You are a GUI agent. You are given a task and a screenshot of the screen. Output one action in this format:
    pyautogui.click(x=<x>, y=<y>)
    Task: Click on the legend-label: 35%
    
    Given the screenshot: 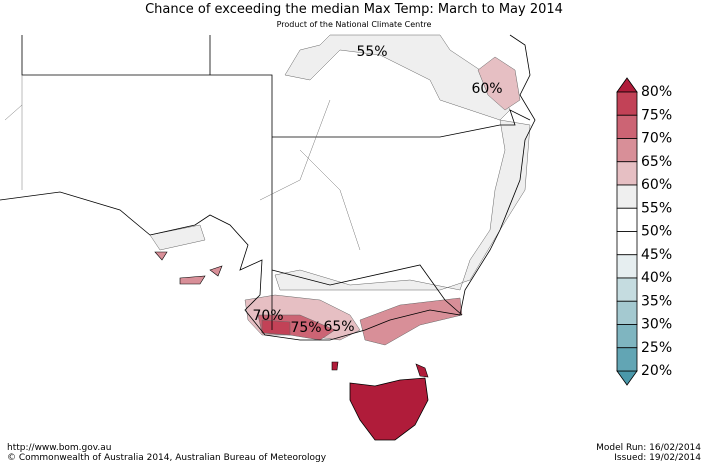 What is the action you would take?
    pyautogui.click(x=656, y=301)
    